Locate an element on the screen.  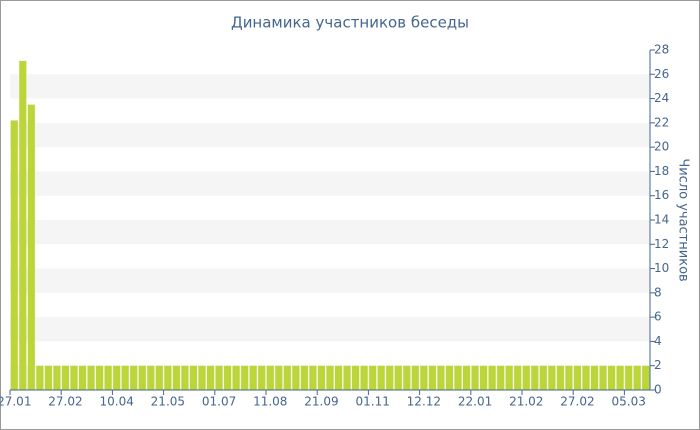
y-tick-label: 28 is located at coordinates (661, 50).